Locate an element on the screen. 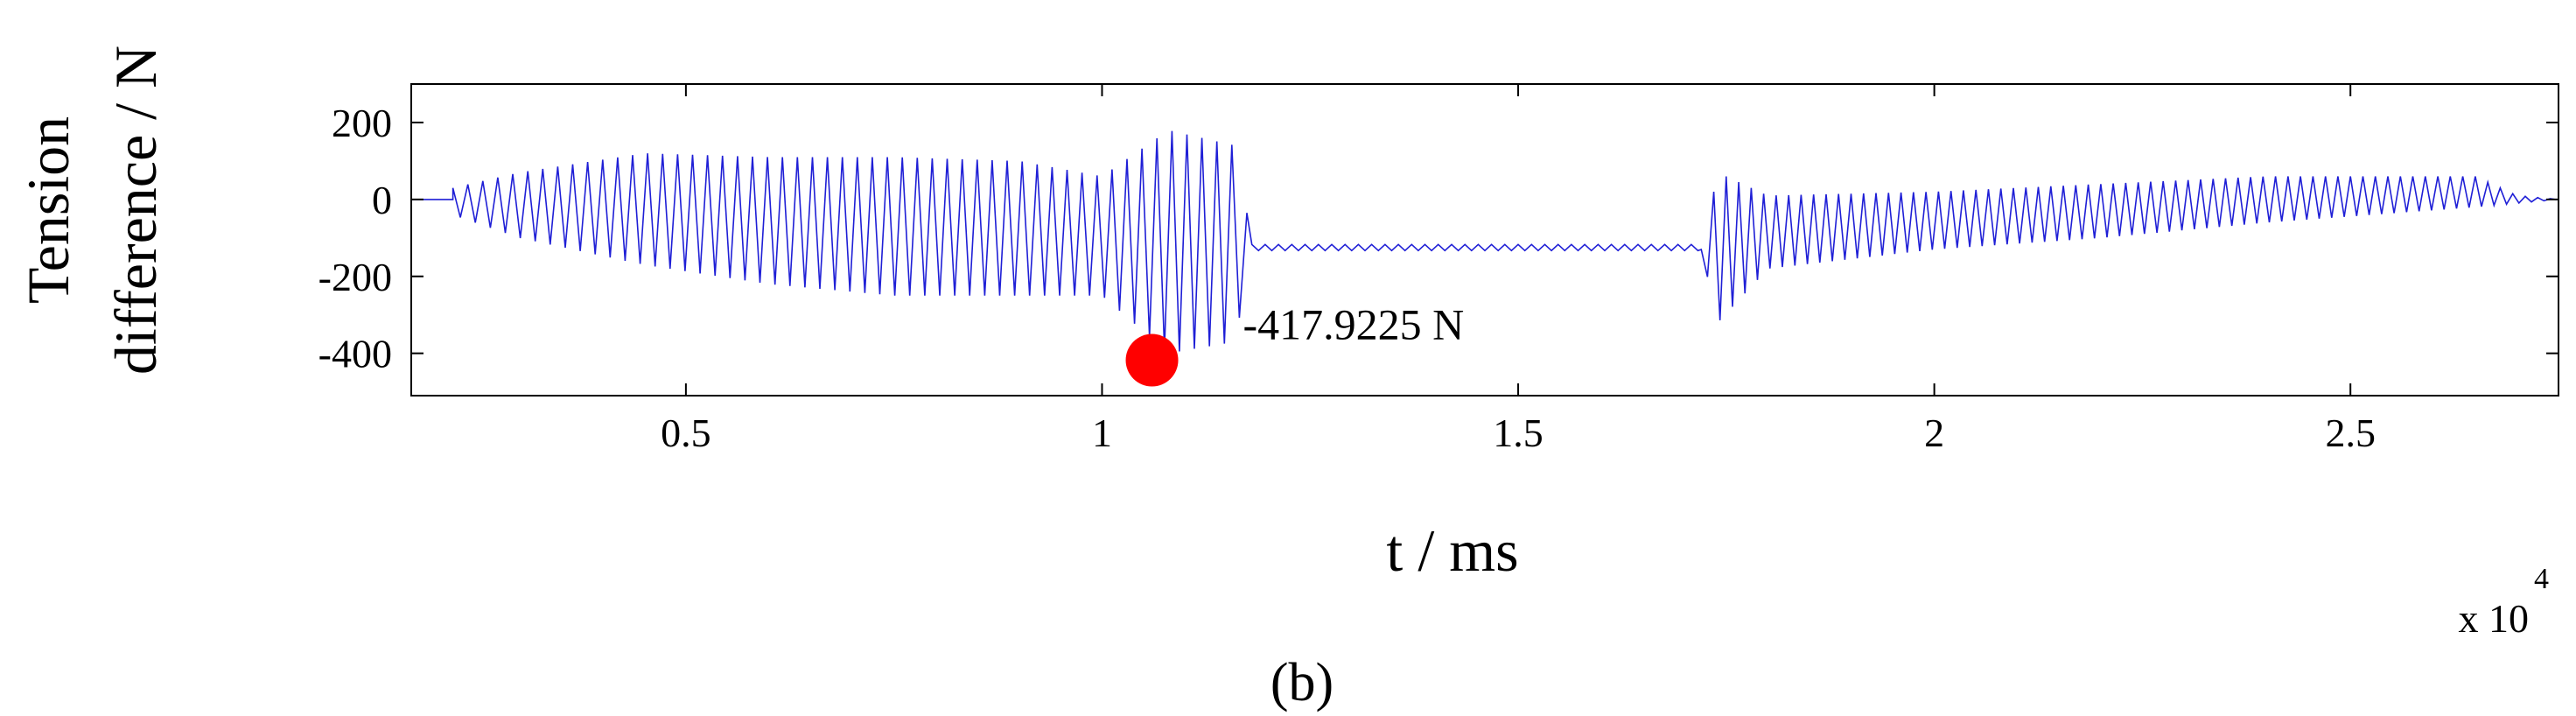 Image resolution: width=2576 pixels, height=716 pixels. x-axis-multiplier-exponent: 4 is located at coordinates (2541, 579).